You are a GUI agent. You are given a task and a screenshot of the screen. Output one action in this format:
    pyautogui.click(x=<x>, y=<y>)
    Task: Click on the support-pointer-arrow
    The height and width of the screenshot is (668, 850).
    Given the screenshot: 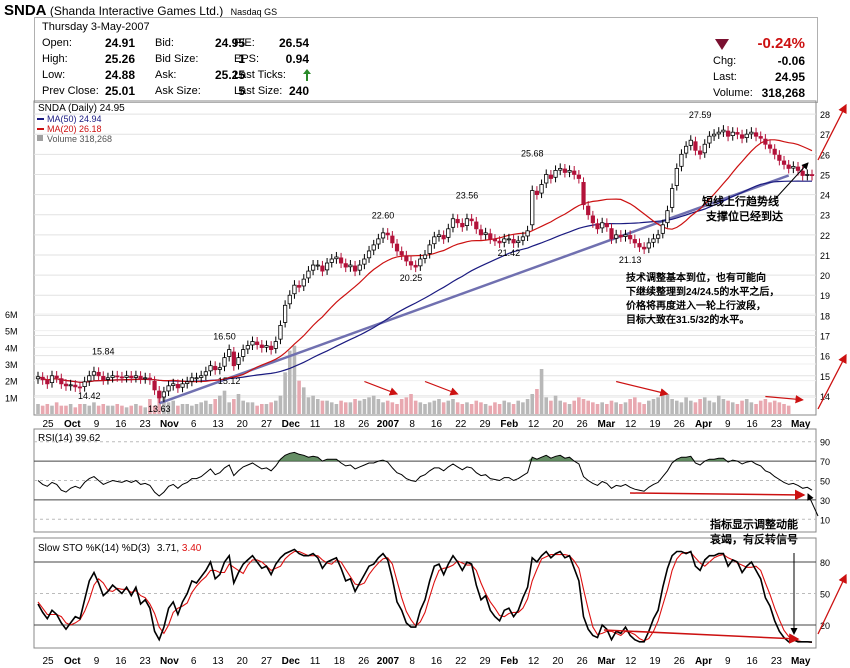 What is the action you would take?
    pyautogui.click(x=792, y=180)
    